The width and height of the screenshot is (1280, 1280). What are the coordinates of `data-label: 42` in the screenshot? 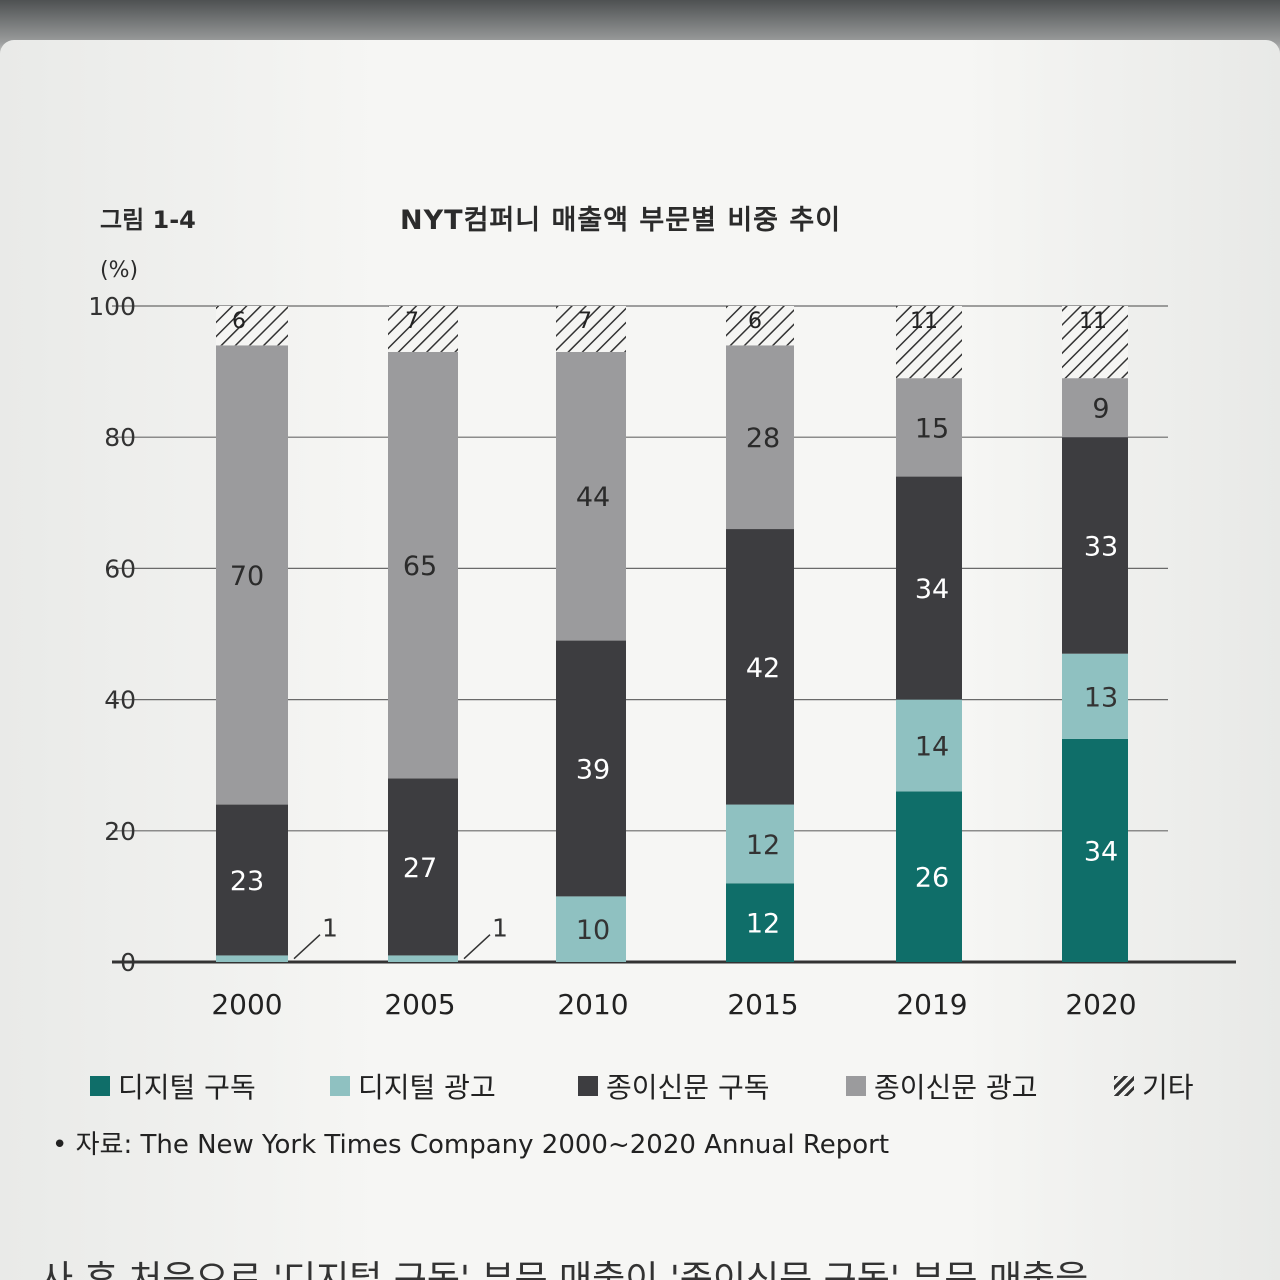 It's located at (763, 668).